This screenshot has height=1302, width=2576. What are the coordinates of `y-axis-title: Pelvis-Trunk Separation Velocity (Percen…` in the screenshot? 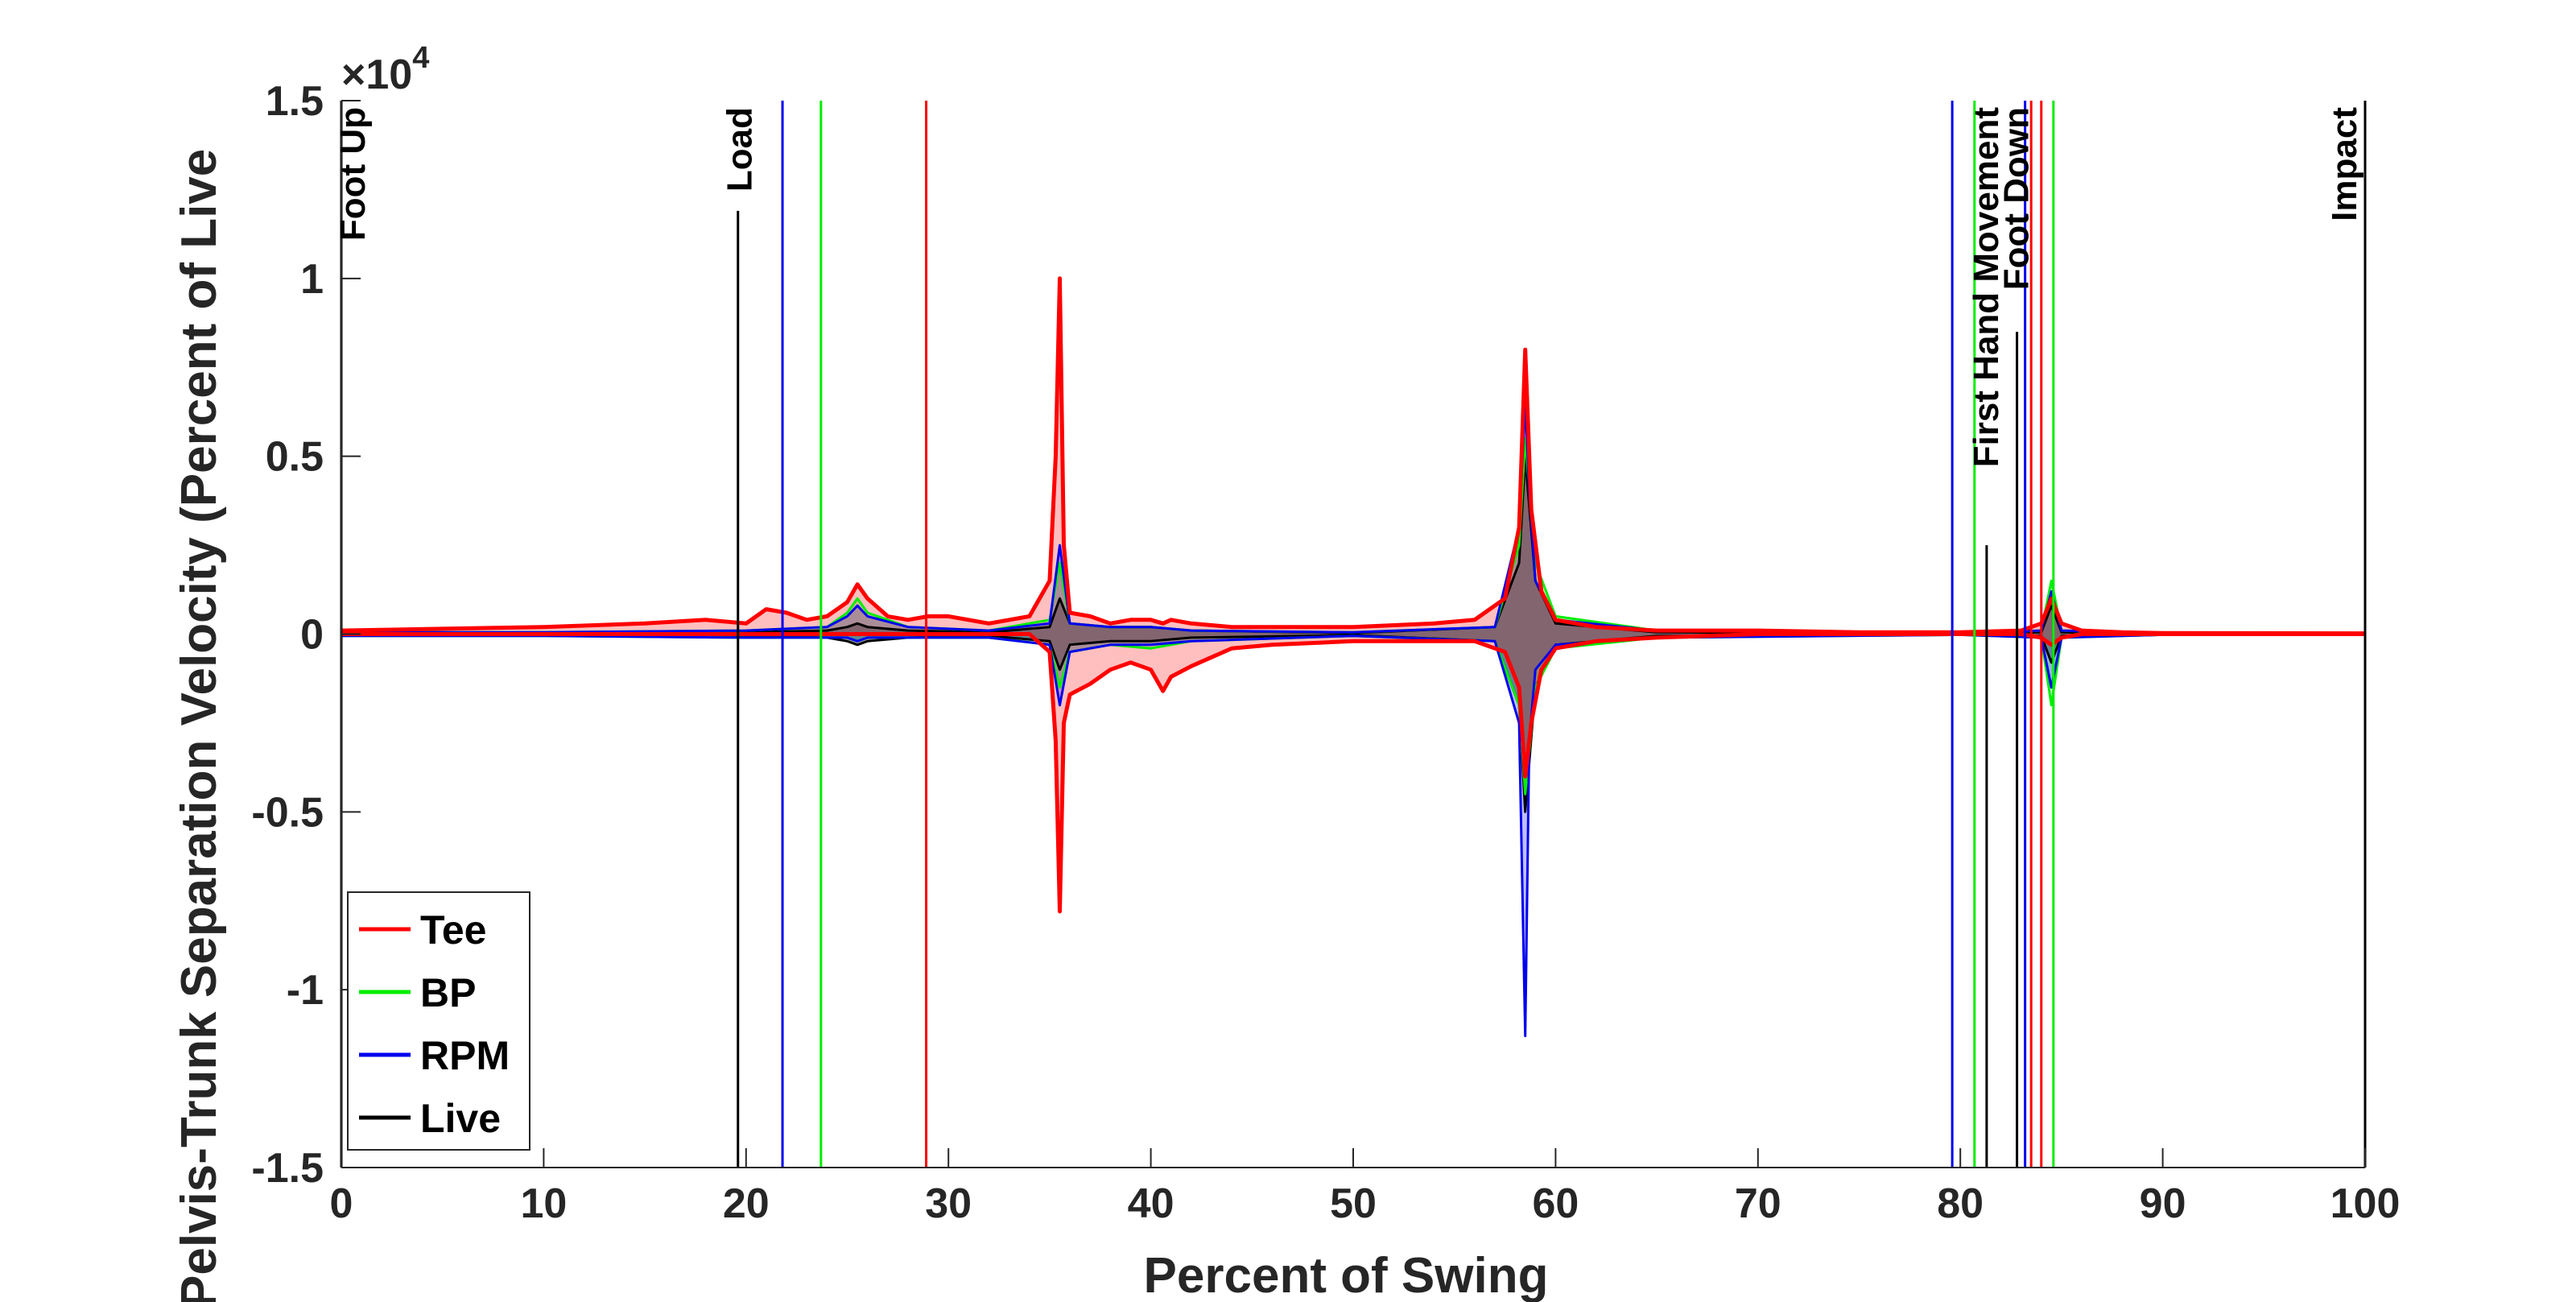 It's located at (199, 725).